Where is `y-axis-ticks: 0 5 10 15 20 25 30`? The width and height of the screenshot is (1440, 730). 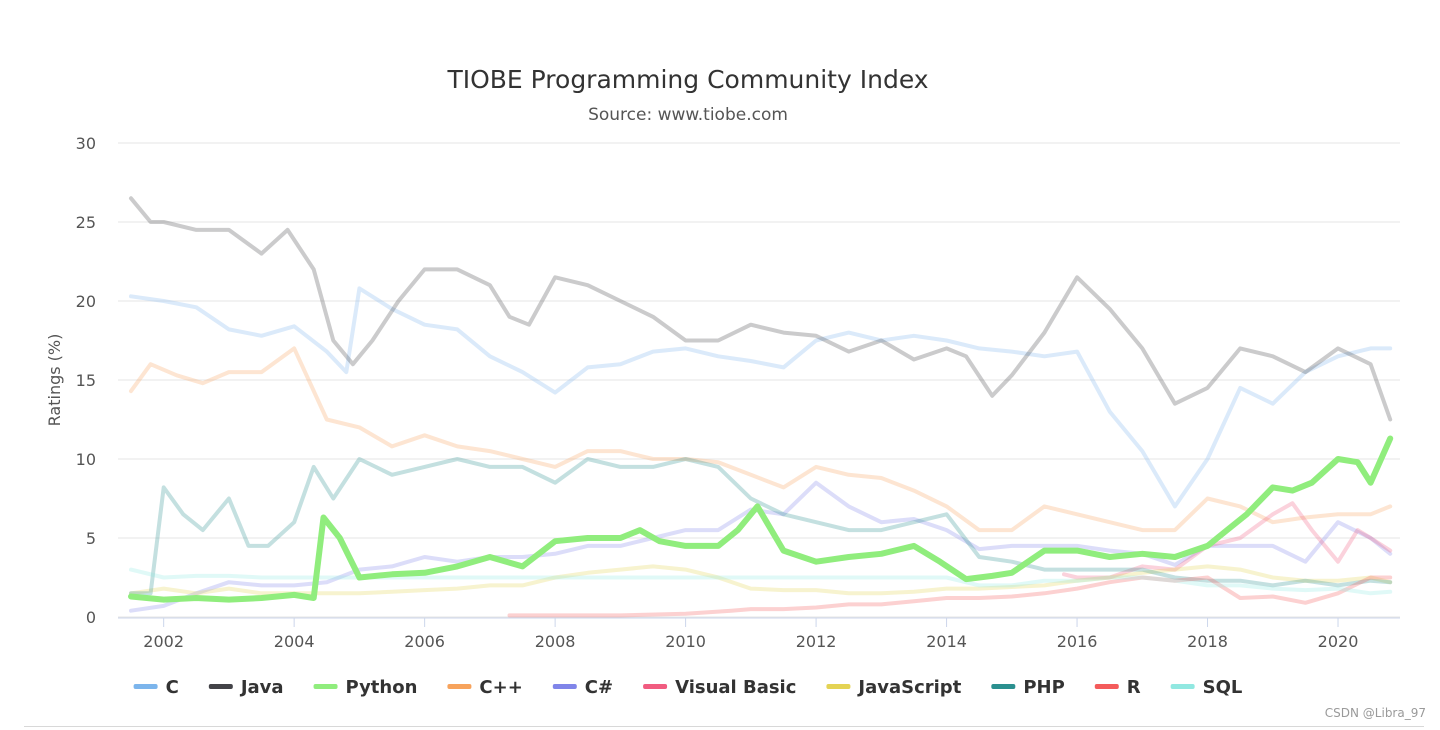
y-axis-ticks: 0 5 10 15 20 25 30 is located at coordinates (86, 380).